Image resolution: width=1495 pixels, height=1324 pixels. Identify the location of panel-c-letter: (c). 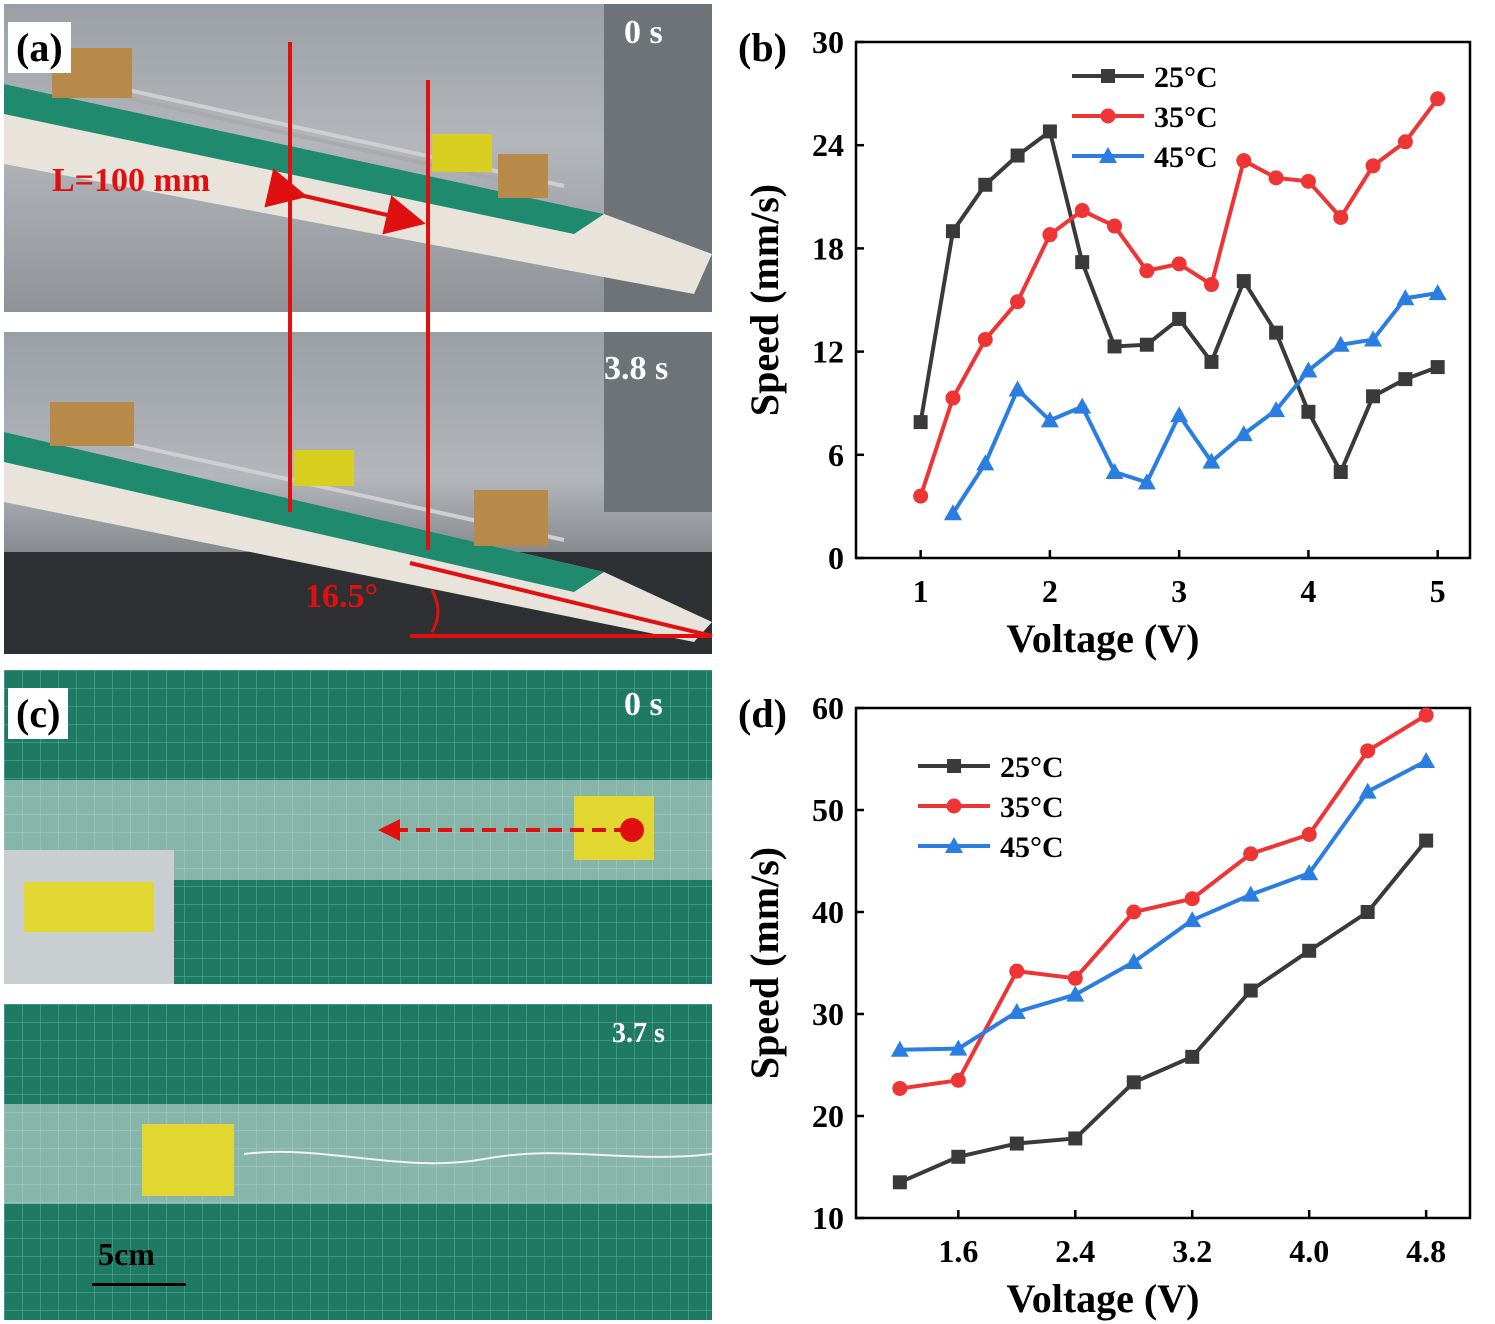
(38, 713).